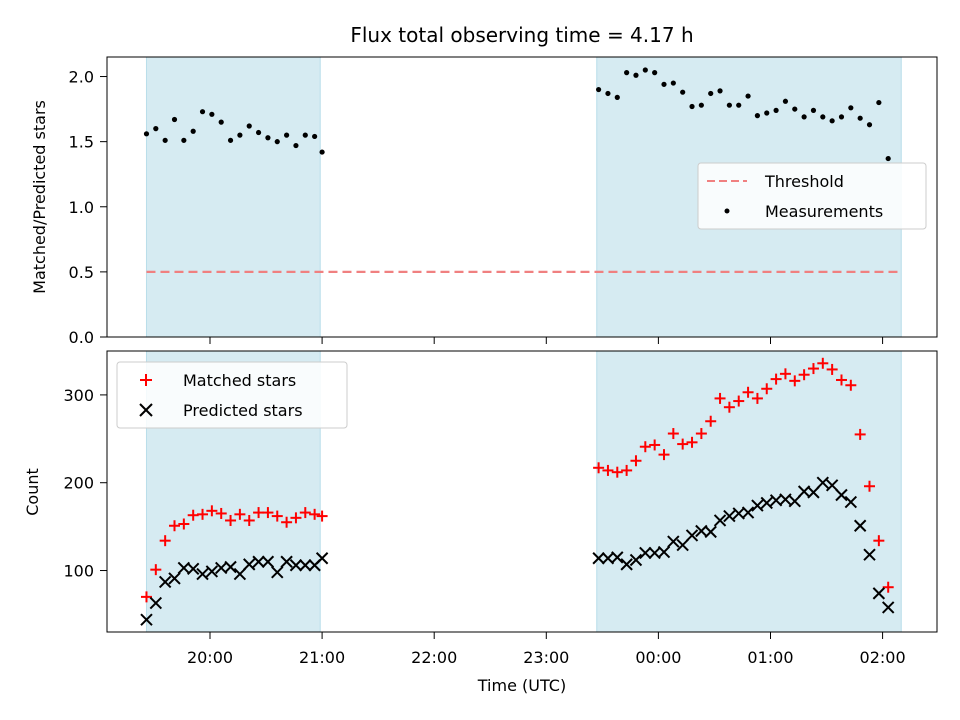 Image resolution: width=960 pixels, height=720 pixels. Describe the element at coordinates (232, 395) in the screenshot. I see `bottom-legend-box` at that location.